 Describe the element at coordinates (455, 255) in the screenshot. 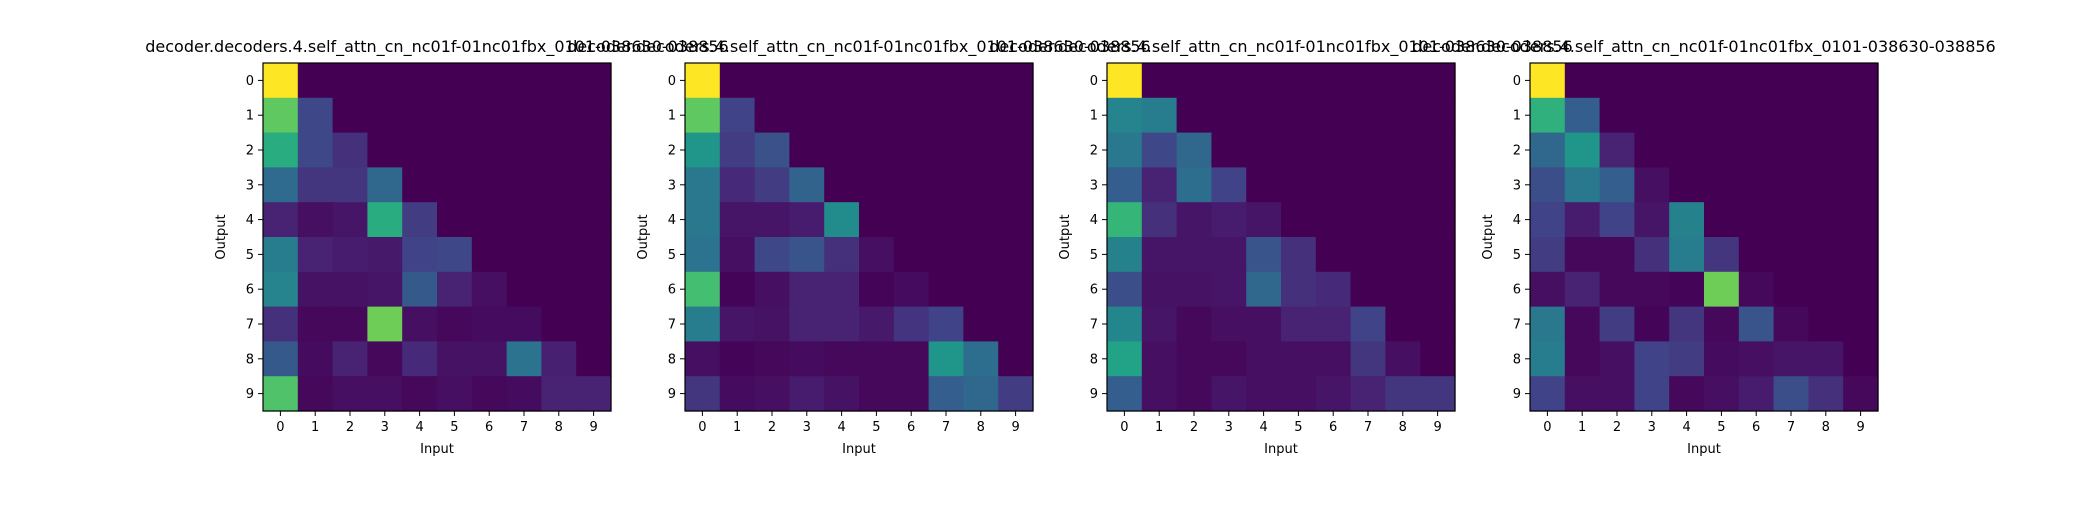

I see `heatmap-cell-r5-c5` at that location.